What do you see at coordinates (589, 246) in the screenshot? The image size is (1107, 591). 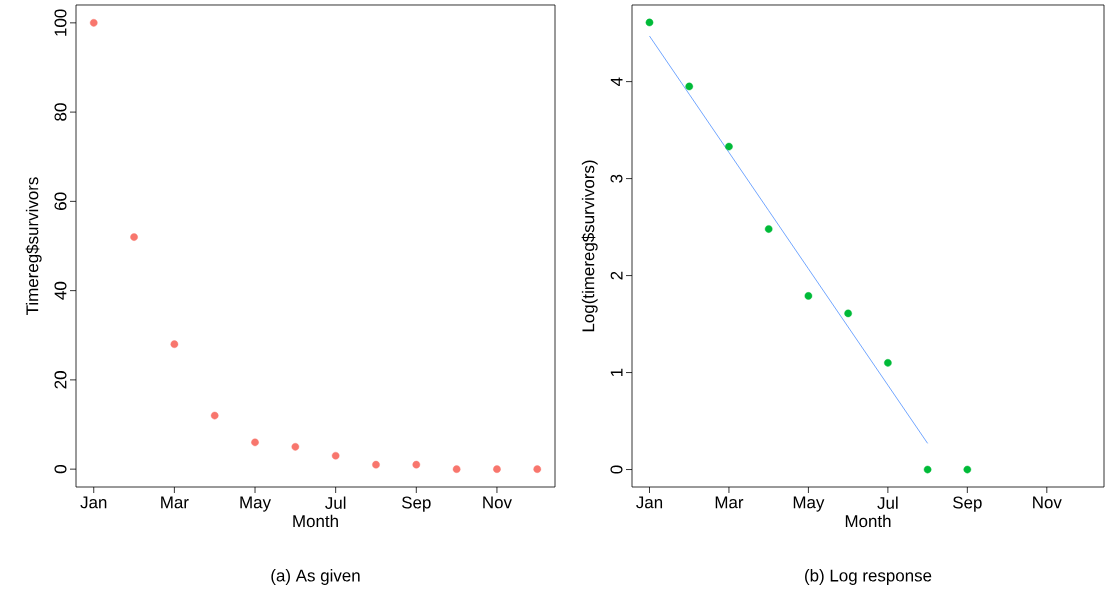 I see `y-axis-title: Log(timereg$survivors)` at bounding box center [589, 246].